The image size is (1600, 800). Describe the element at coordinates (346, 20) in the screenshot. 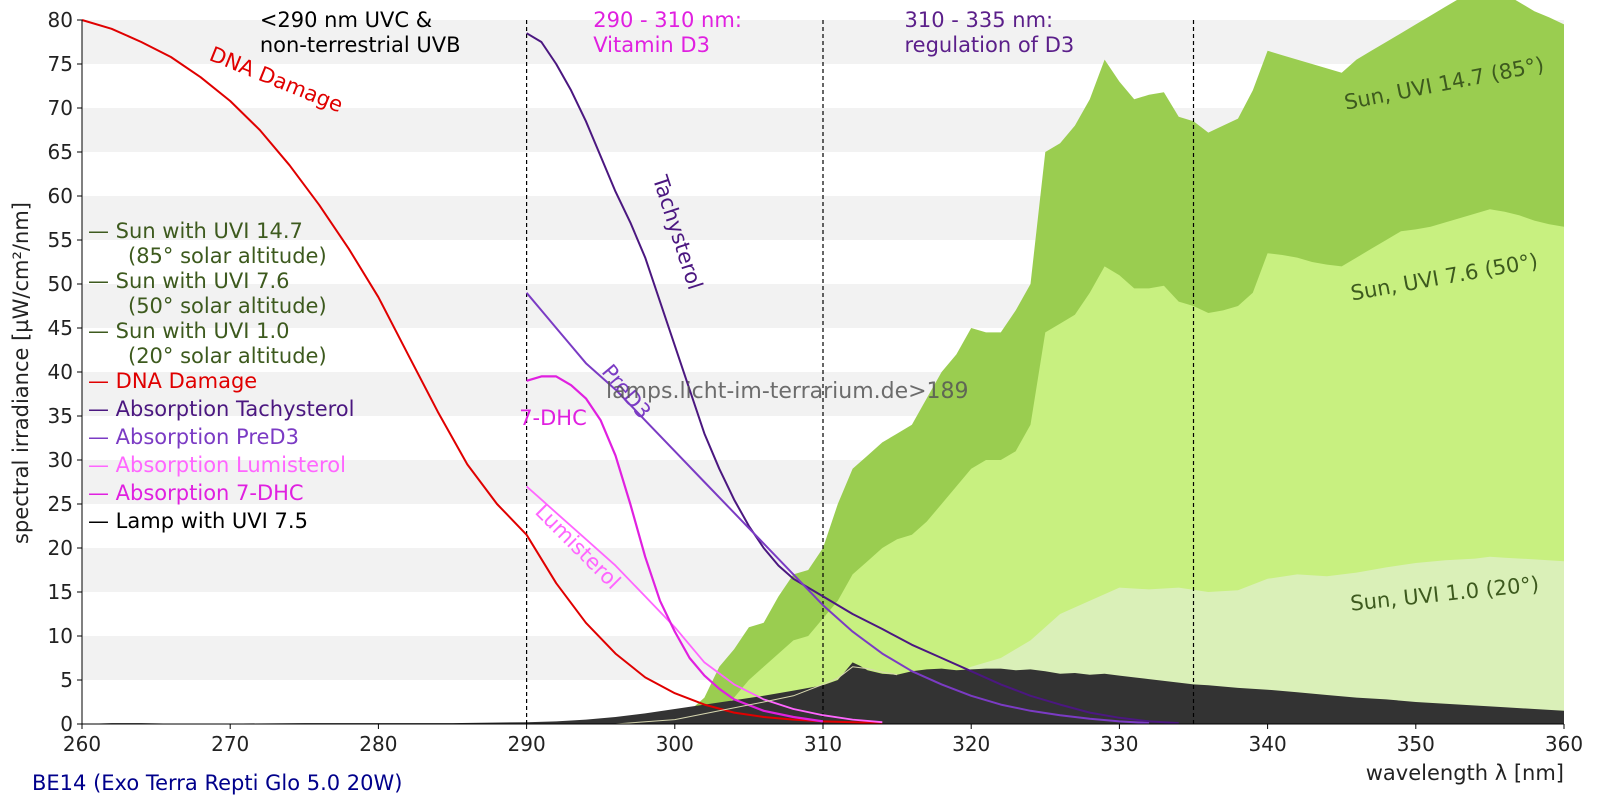

I see `region-label: <290 nm UVC &` at that location.